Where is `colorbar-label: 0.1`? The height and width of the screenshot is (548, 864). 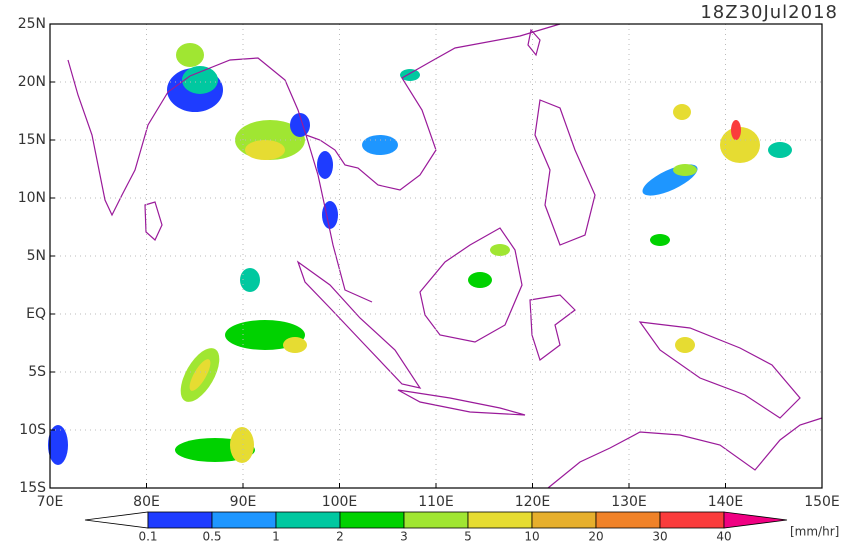 colorbar-label: 0.1 is located at coordinates (147, 537).